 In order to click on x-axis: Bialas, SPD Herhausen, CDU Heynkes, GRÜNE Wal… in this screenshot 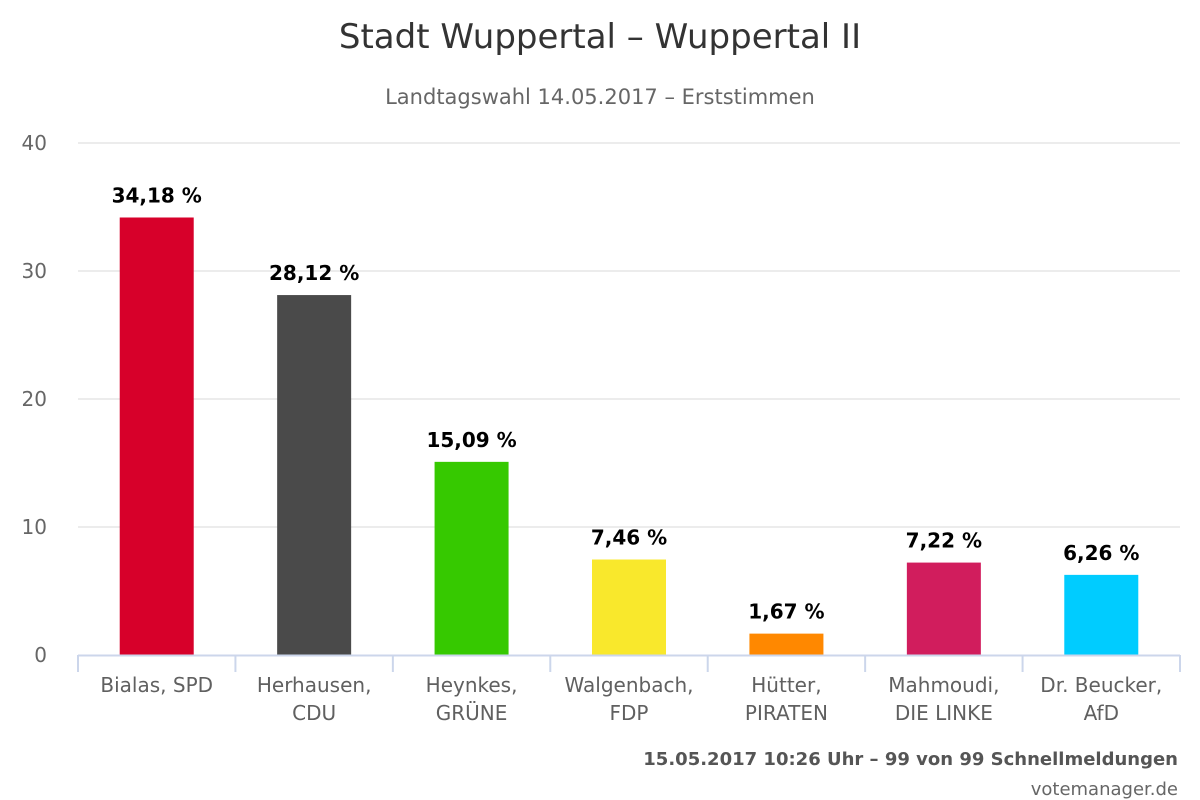, I will do `click(629, 689)`.